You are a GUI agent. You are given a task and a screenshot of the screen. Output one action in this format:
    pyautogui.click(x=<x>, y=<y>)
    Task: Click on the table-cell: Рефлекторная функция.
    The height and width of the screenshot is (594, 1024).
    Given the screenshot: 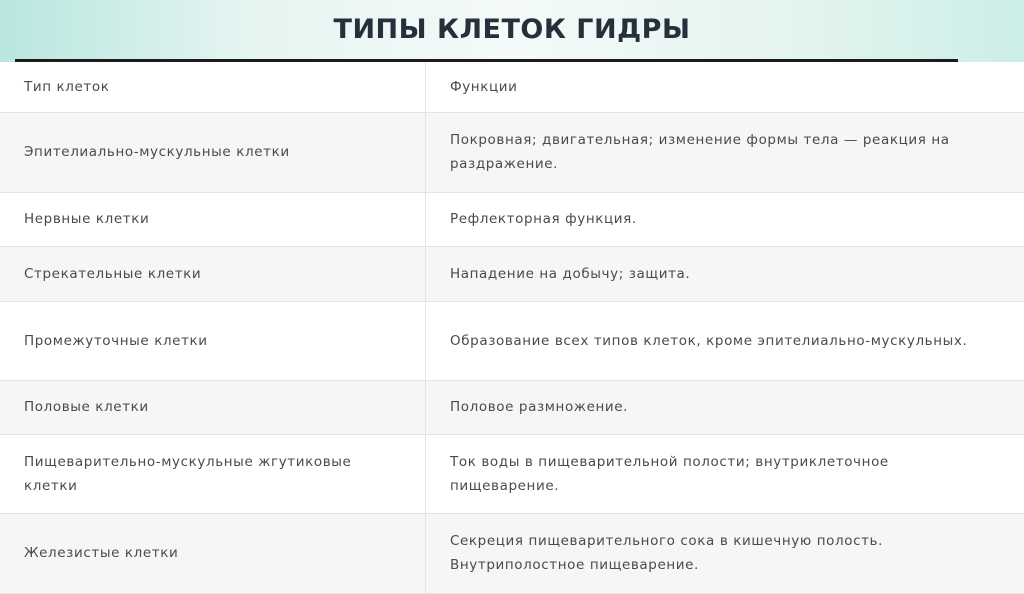 What is the action you would take?
    pyautogui.click(x=725, y=219)
    